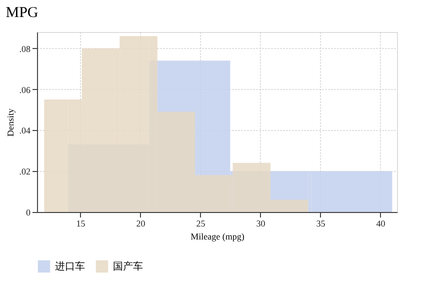  What do you see at coordinates (201, 223) in the screenshot?
I see `x-tick-label: 25` at bounding box center [201, 223].